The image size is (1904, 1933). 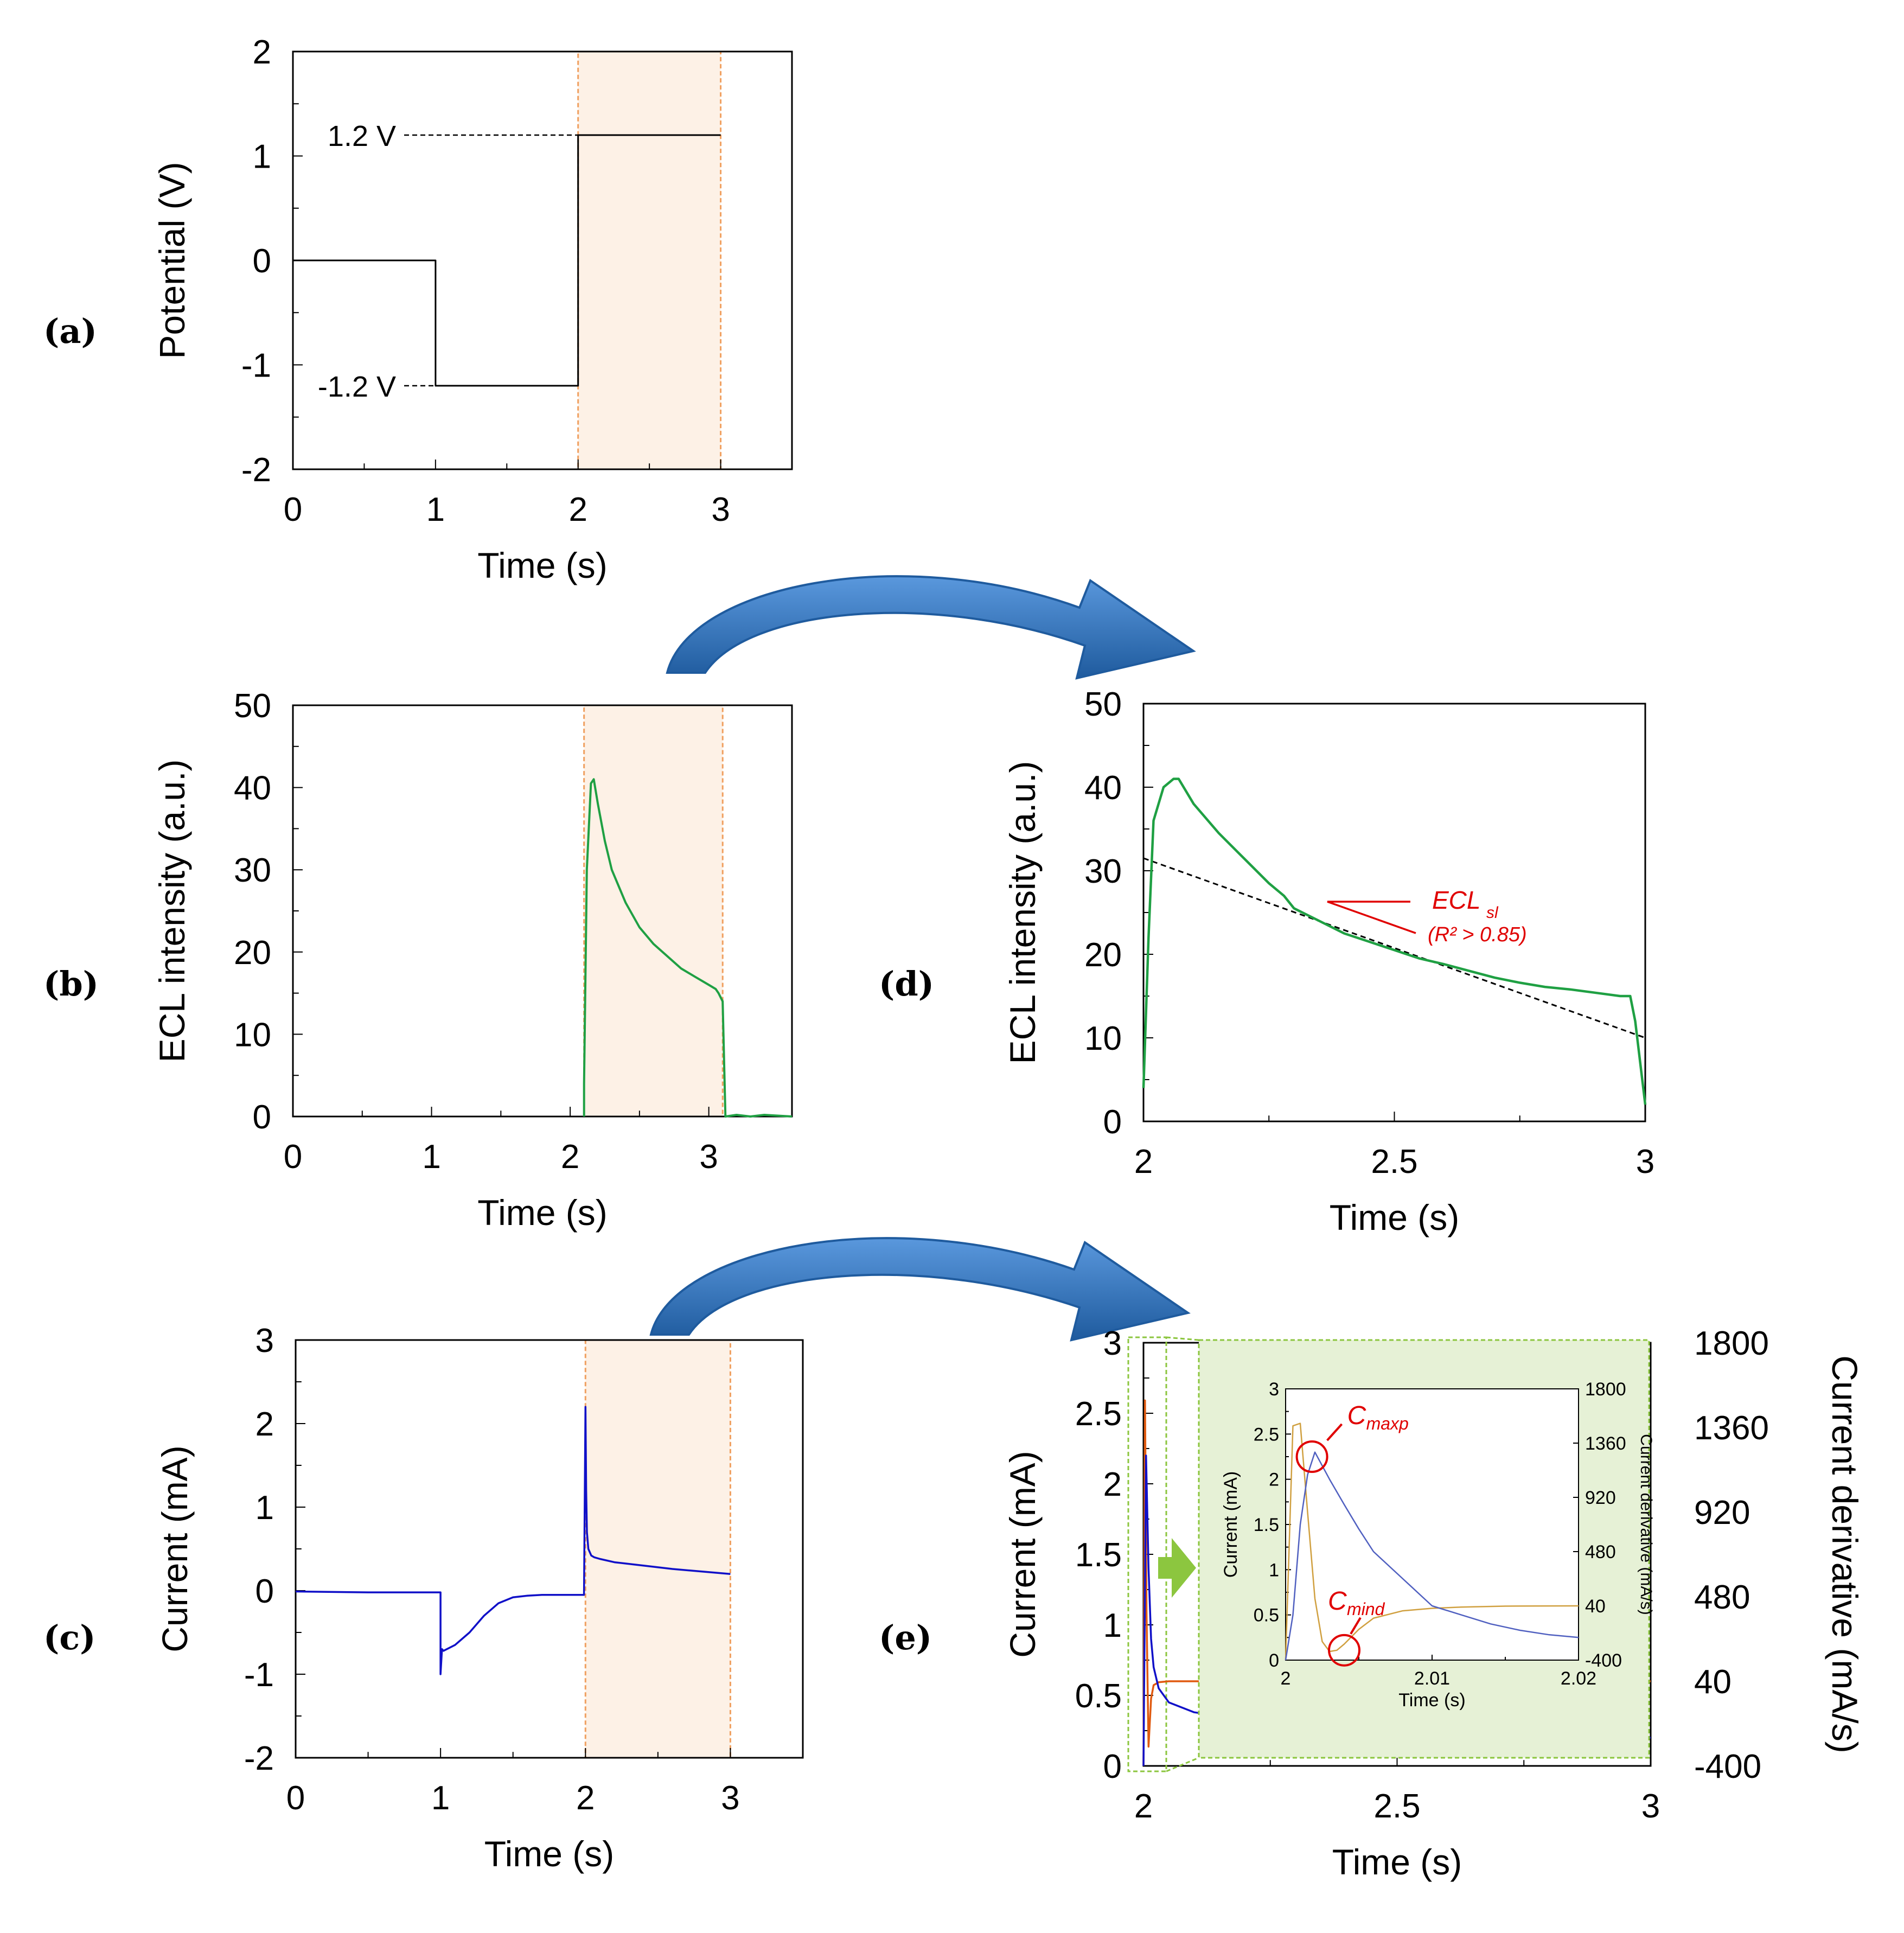 I want to click on a-y-tick-label: 0, so click(x=262, y=261).